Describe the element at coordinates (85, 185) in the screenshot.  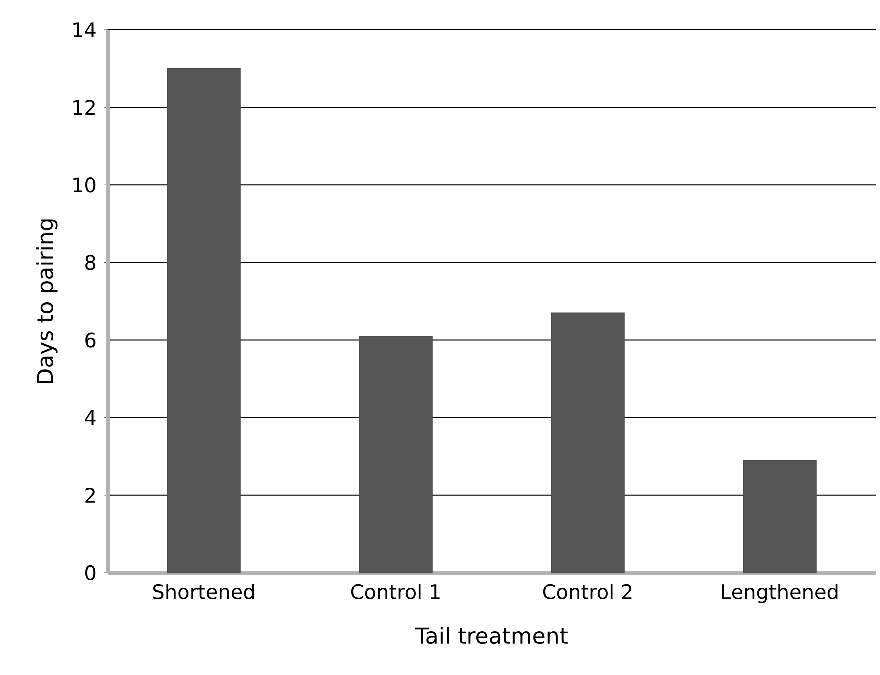
I see `y-tick-label: 10` at that location.